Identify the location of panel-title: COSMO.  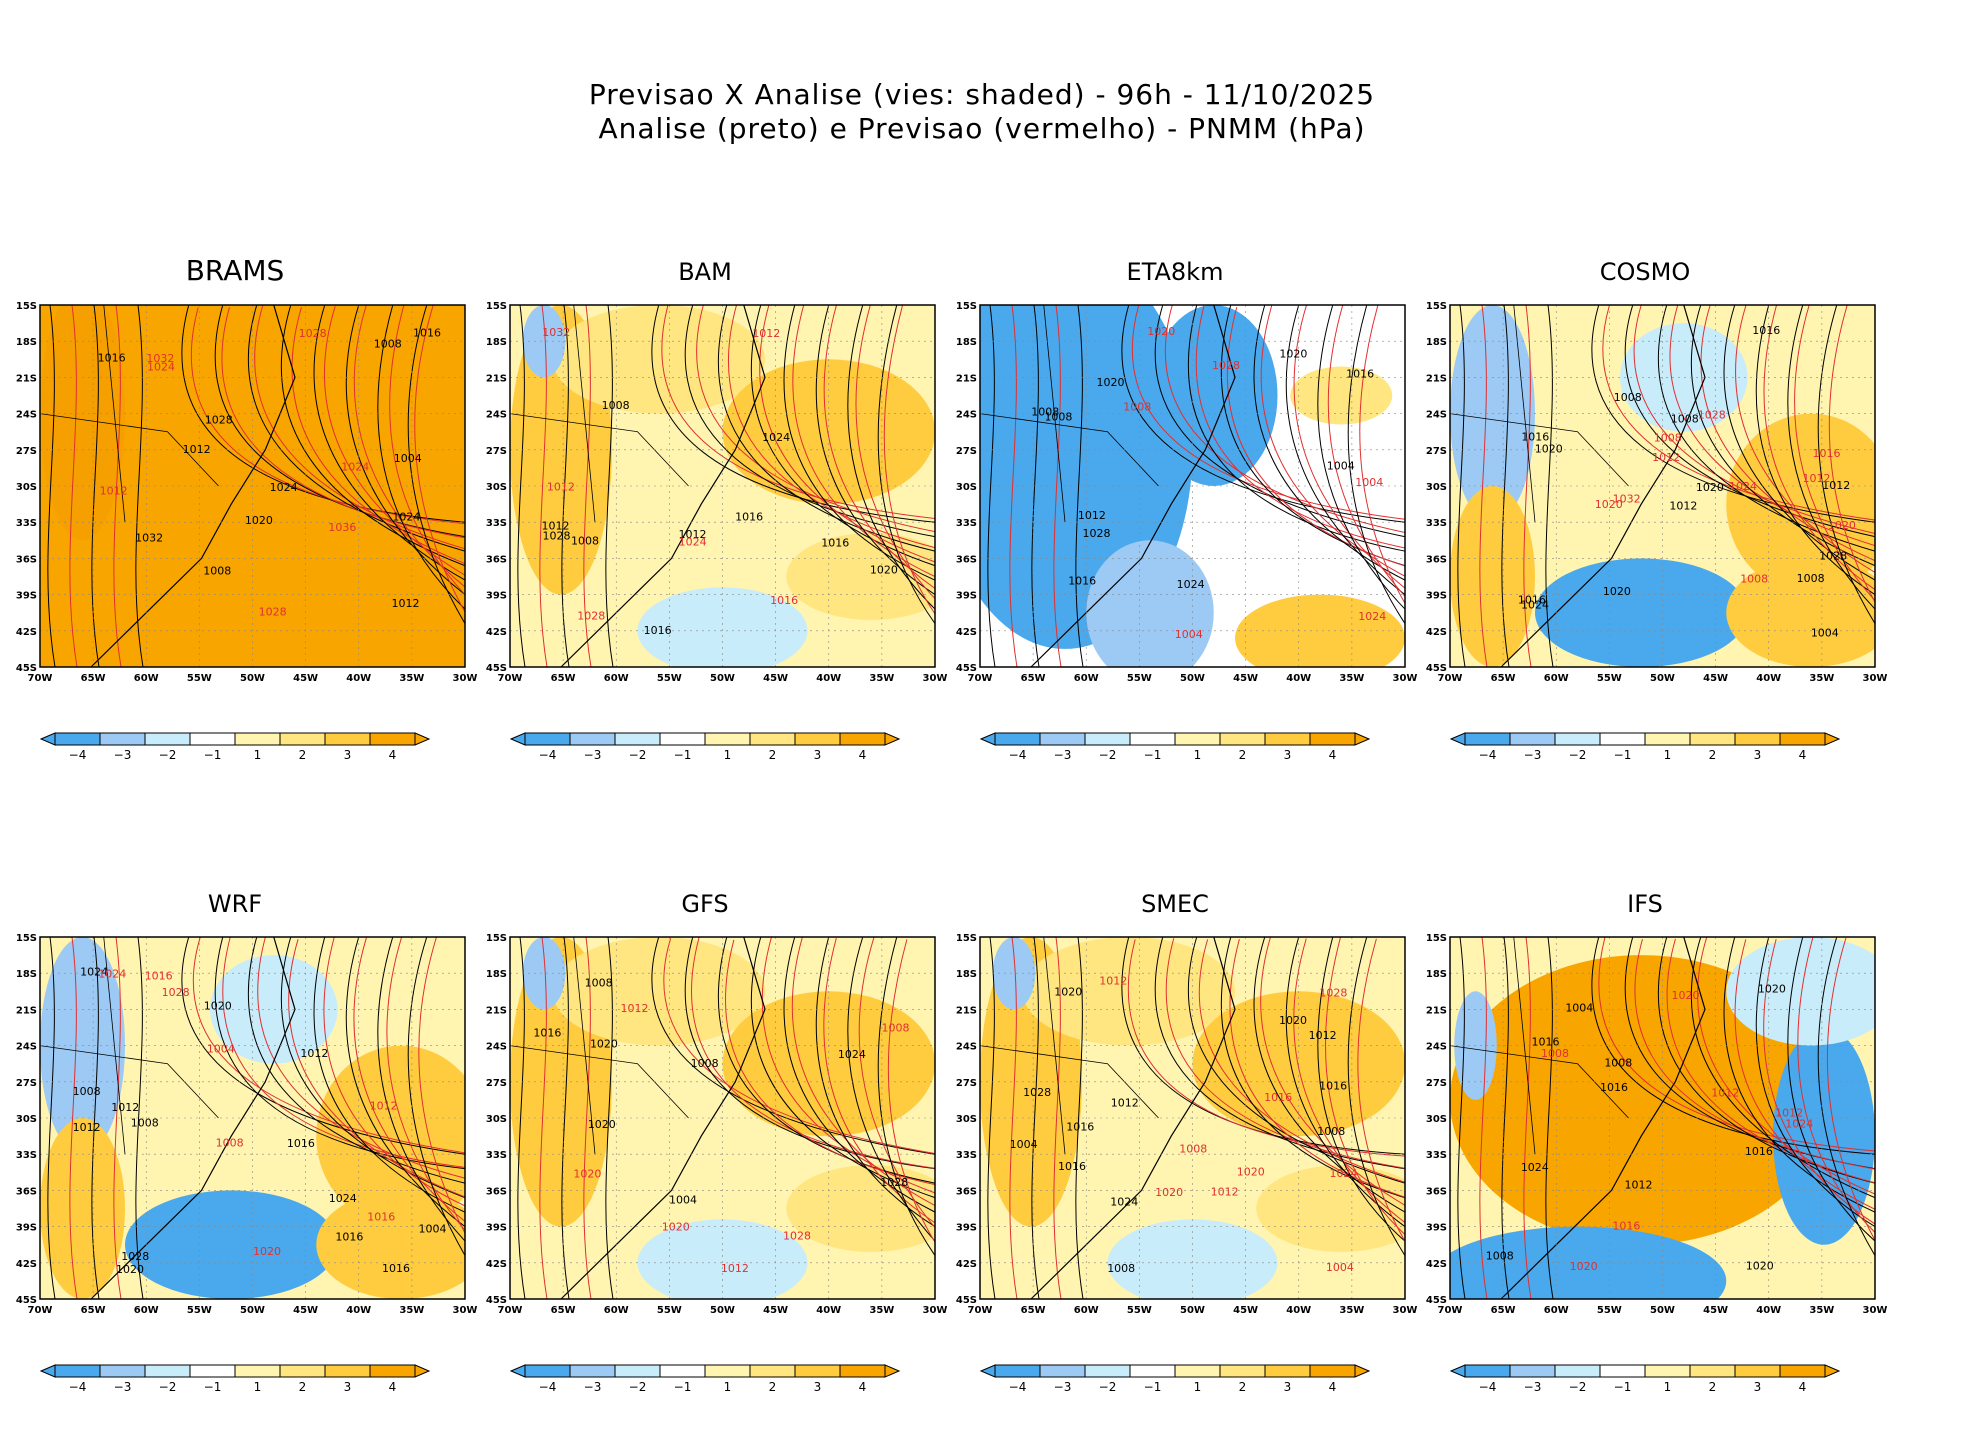
(1645, 272).